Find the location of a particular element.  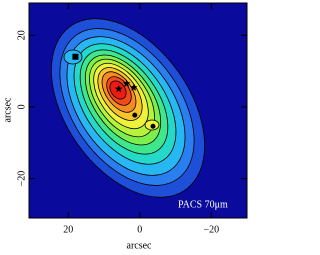

x-tick-label: 0 is located at coordinates (139, 229).